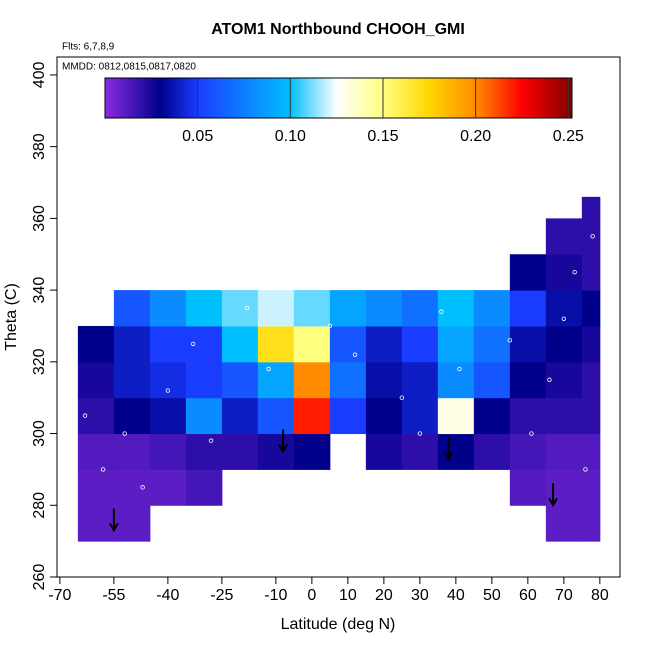  What do you see at coordinates (129, 67) in the screenshot?
I see `annotation: MMDD: 0812,0815,0817,0820` at bounding box center [129, 67].